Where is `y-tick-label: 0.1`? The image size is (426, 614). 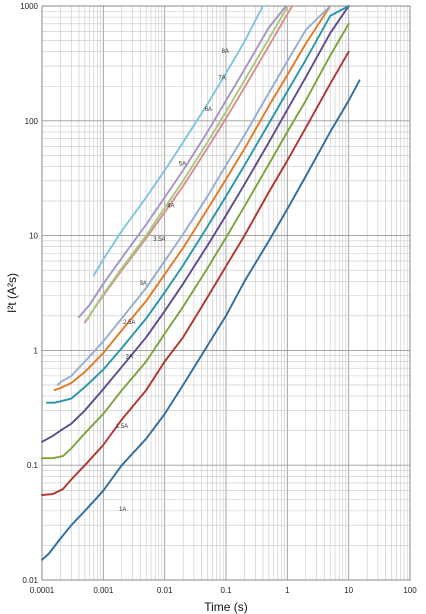 y-tick-label: 0.1 is located at coordinates (33, 465).